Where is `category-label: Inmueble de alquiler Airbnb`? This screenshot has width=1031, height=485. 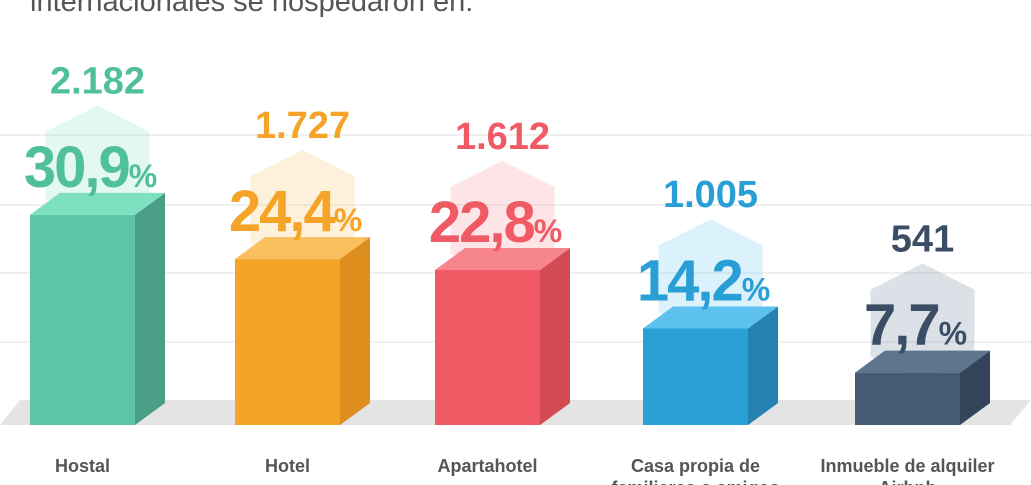 category-label: Inmueble de alquiler Airbnb is located at coordinates (907, 470).